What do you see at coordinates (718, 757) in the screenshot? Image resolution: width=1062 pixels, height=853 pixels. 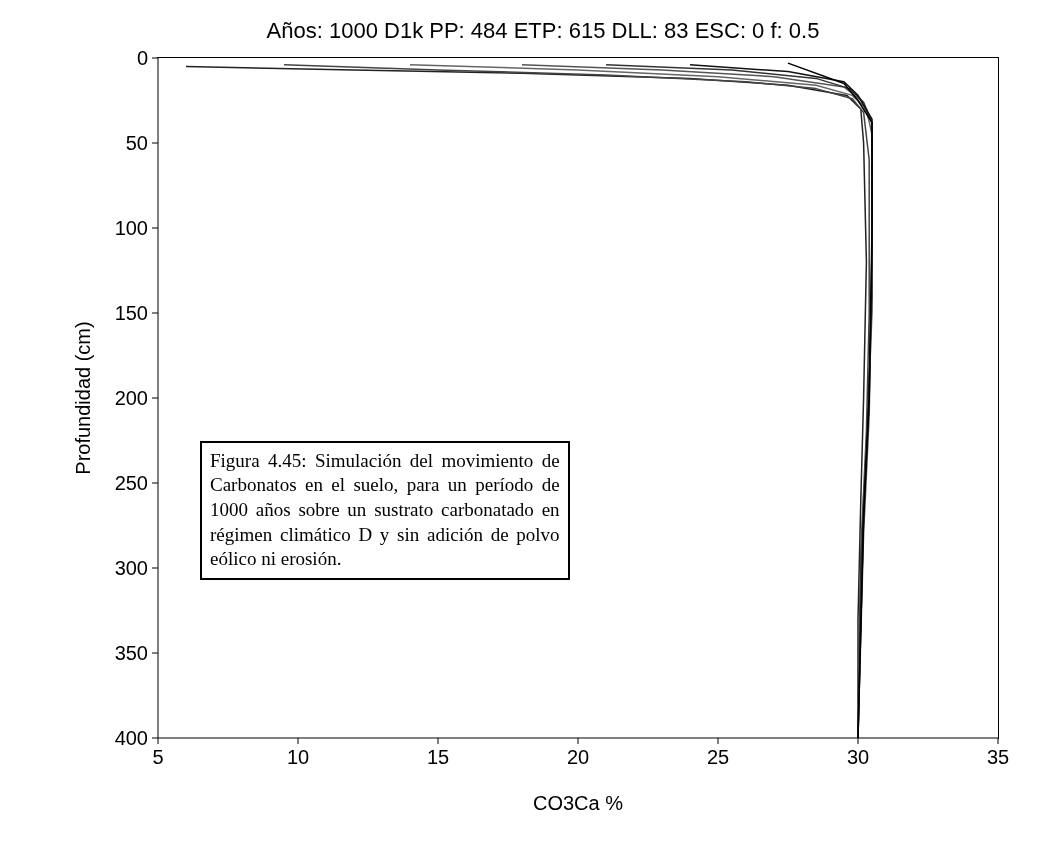 I see `x-tick-label: 25` at bounding box center [718, 757].